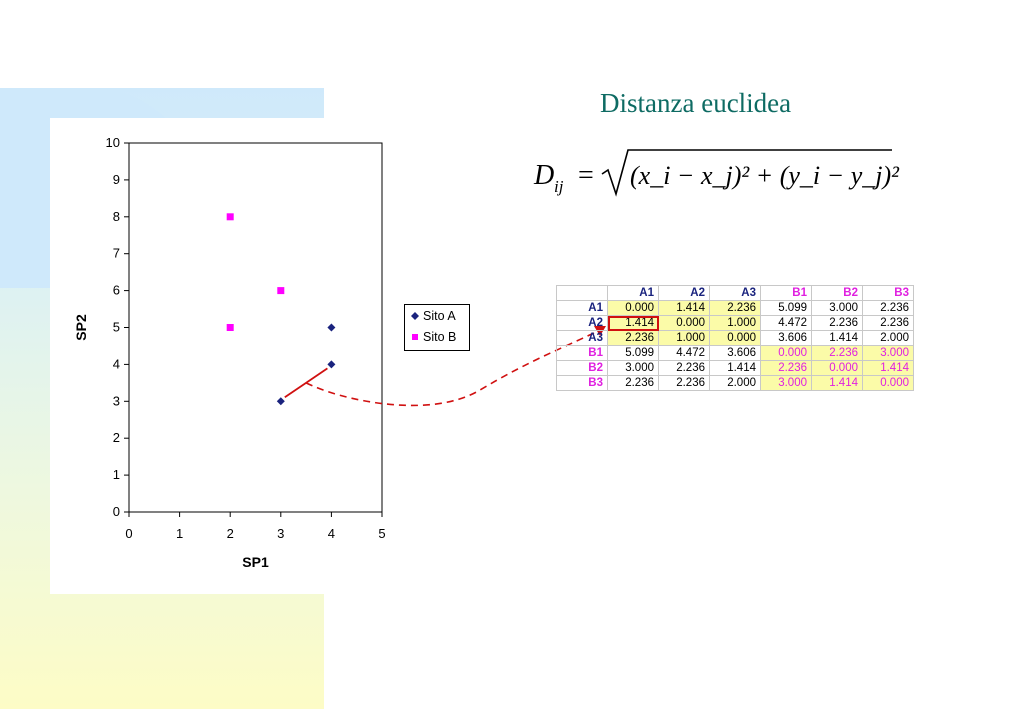 Image resolution: width=1024 pixels, height=709 pixels. I want to click on legend-label-site-a: Sito A, so click(439, 316).